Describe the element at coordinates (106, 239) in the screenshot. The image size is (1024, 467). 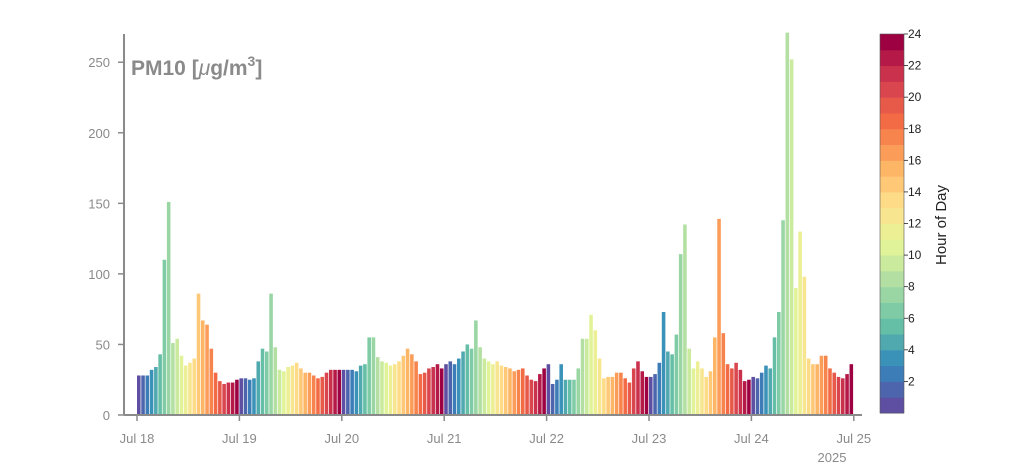
I see `y-axis-ticks: 0 50 100 150 200 250` at that location.